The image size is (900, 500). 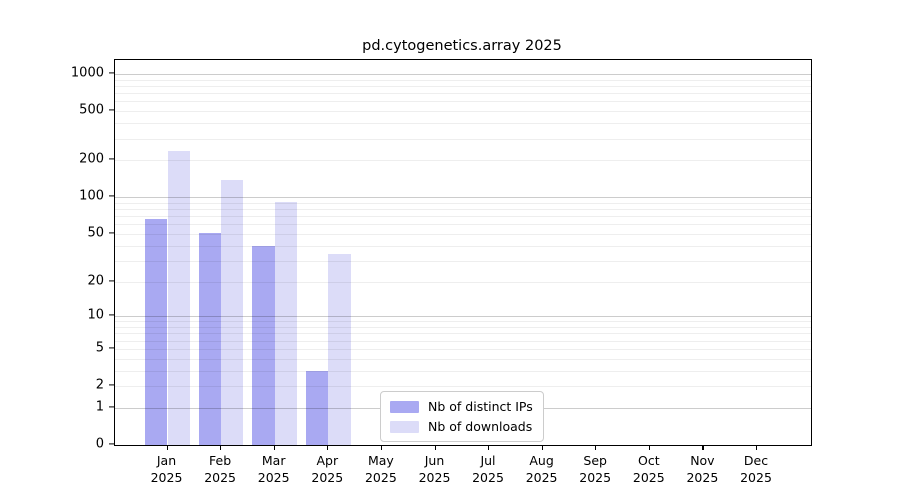 I want to click on x-tick-label-mar: Mar 2025, so click(x=273, y=469).